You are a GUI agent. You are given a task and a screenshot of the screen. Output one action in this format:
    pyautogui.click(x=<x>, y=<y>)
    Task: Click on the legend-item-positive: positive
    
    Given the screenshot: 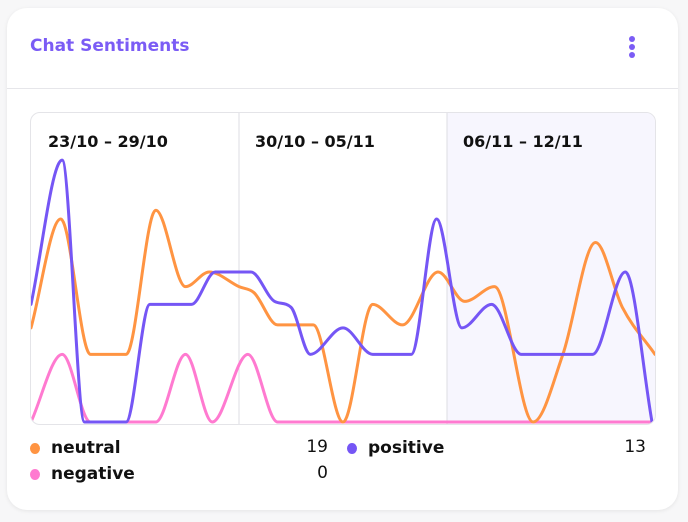 What is the action you would take?
    pyautogui.click(x=395, y=448)
    